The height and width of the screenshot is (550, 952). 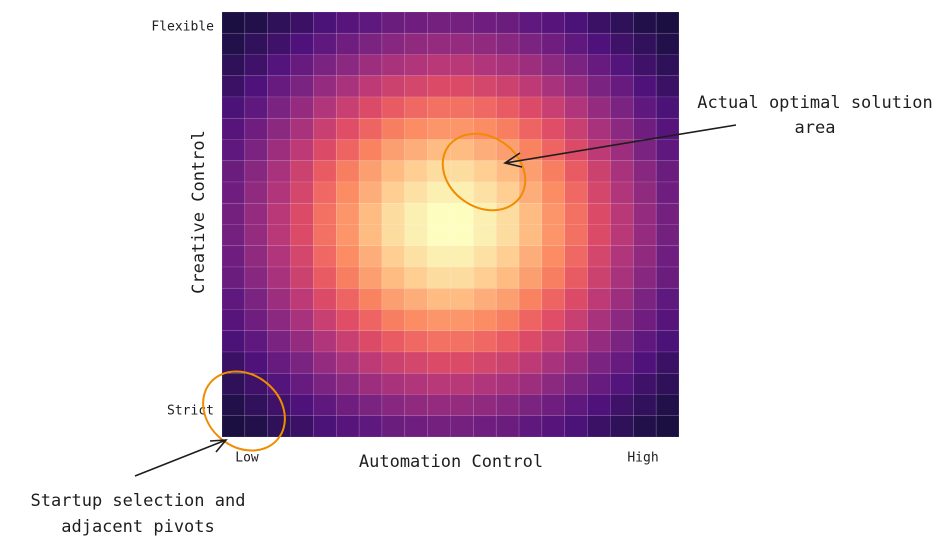 What do you see at coordinates (138, 501) in the screenshot?
I see `annotation-text: Startup selection and` at bounding box center [138, 501].